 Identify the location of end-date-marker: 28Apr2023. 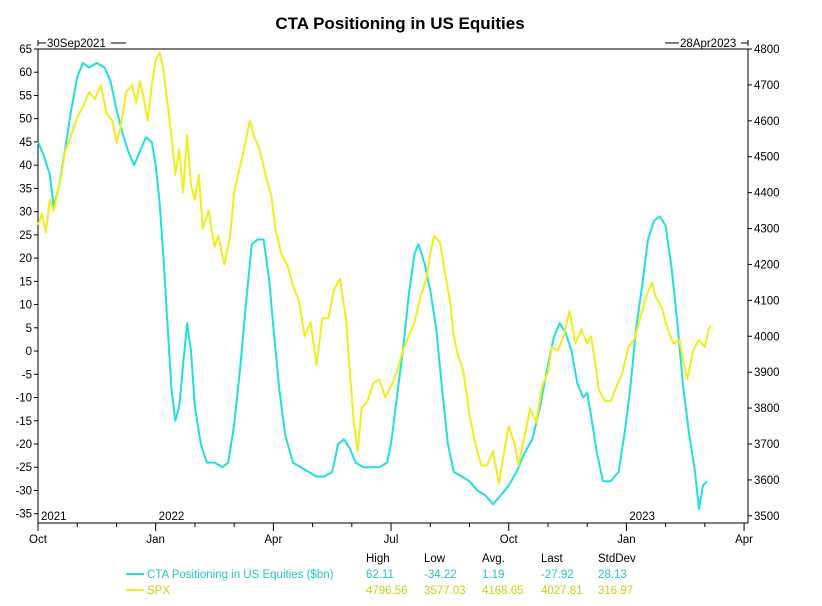
(707, 44).